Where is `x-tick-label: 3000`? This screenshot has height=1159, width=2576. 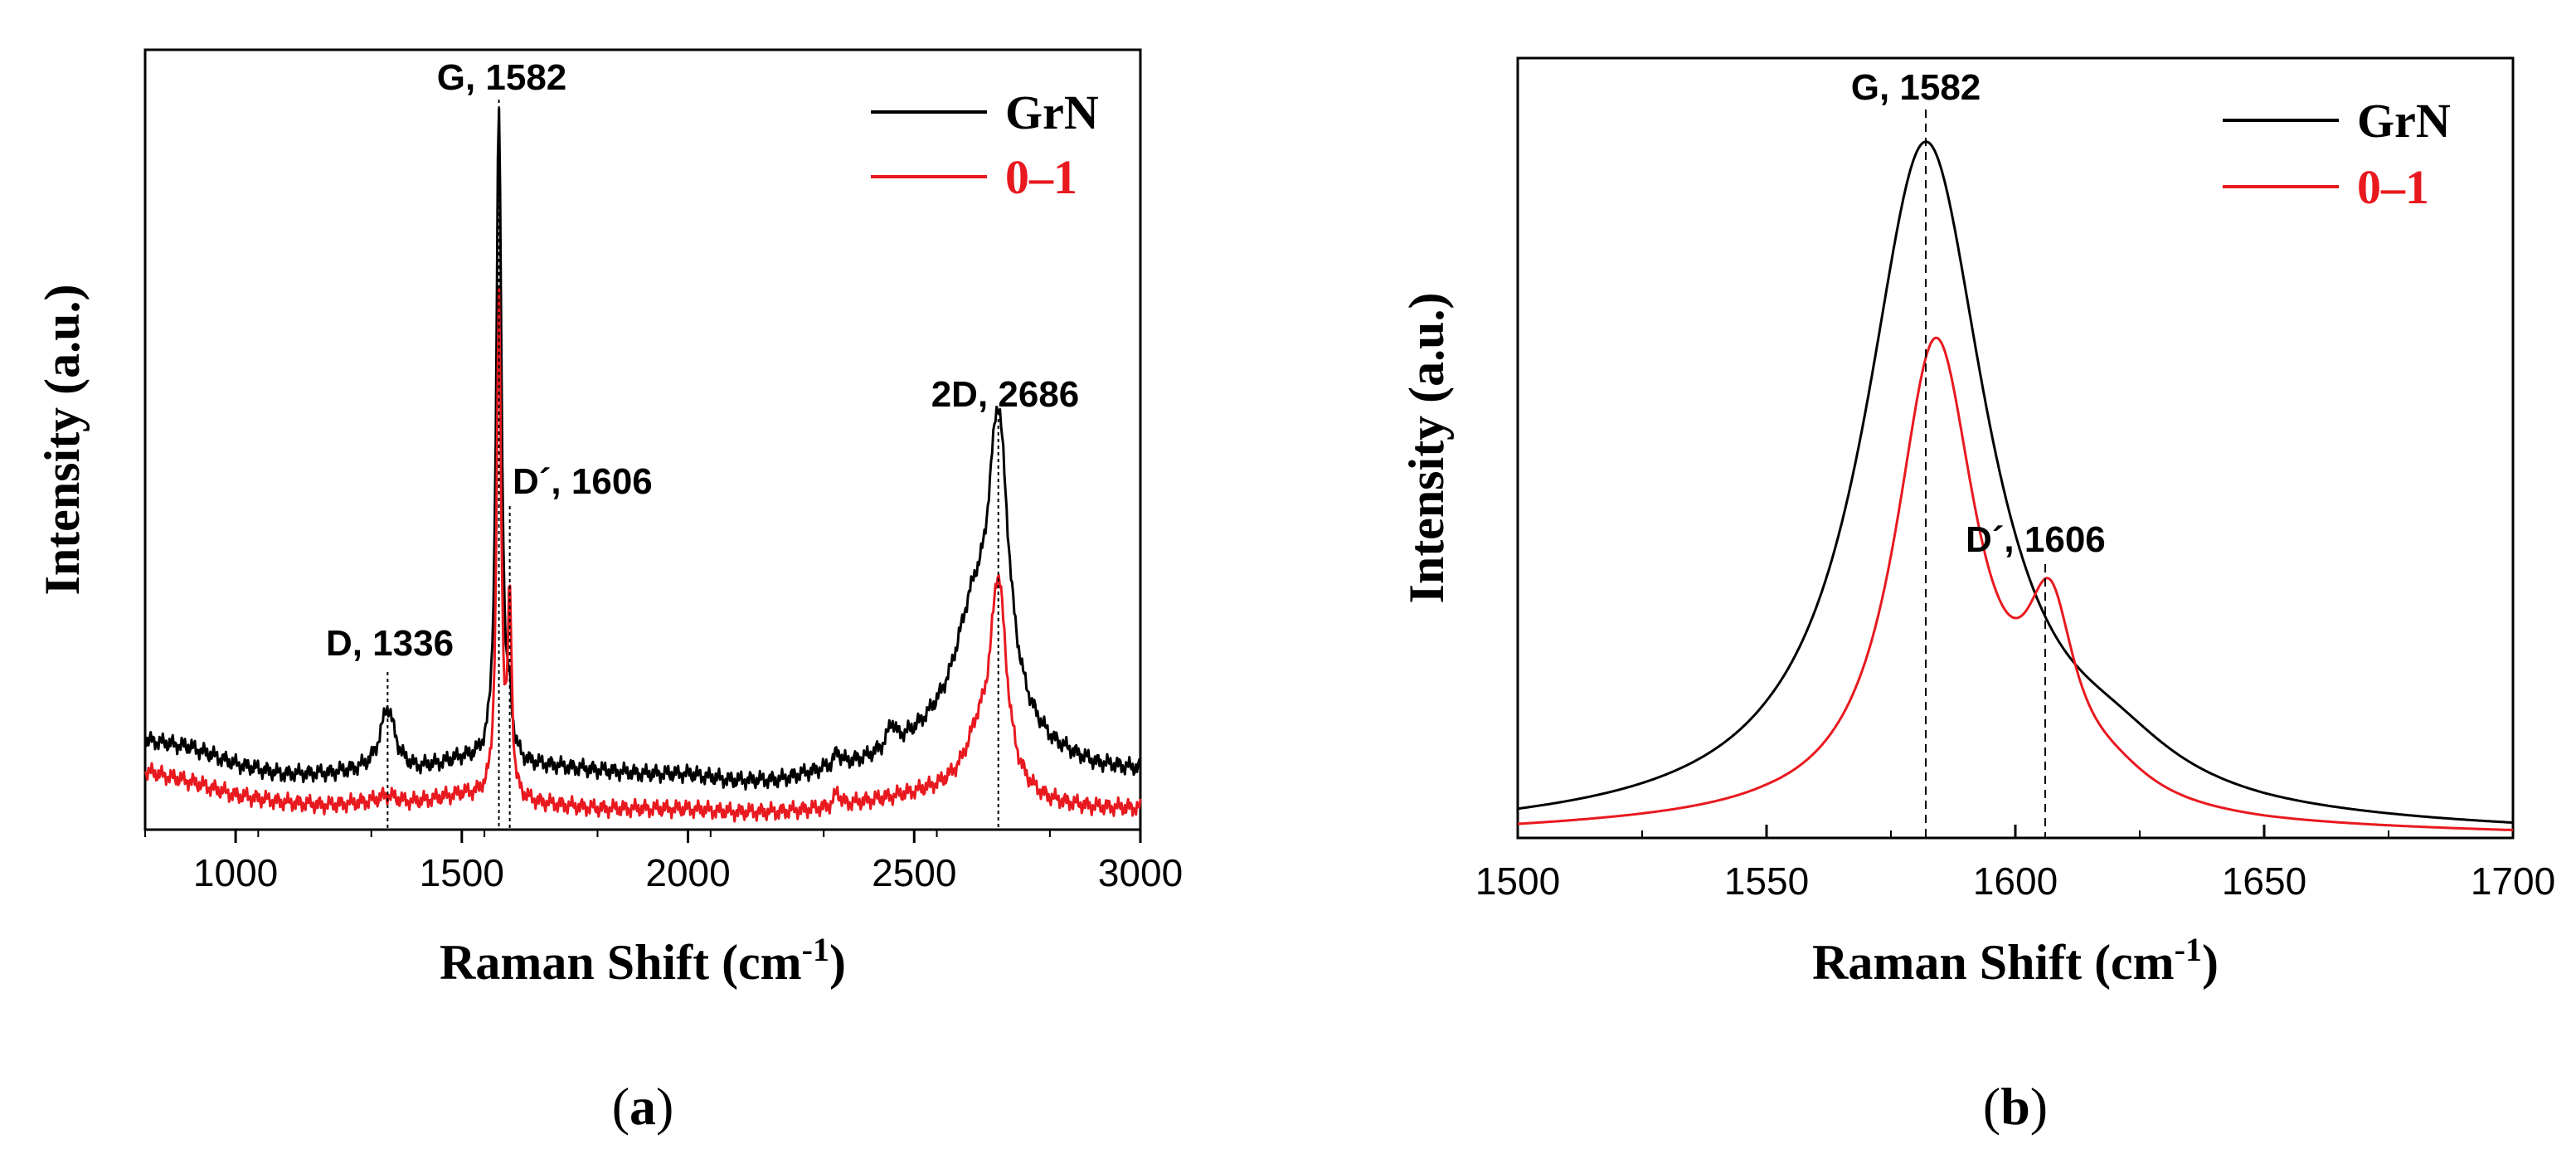 x-tick-label: 3000 is located at coordinates (1140, 872).